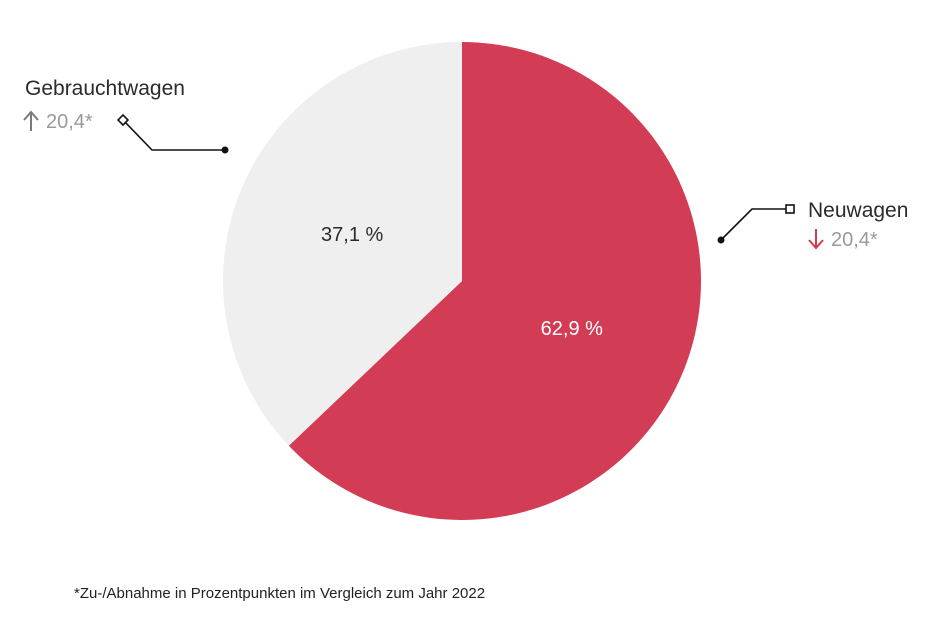  Describe the element at coordinates (858, 210) in the screenshot. I see `legend-neuwagen-label: Neuwagen` at that location.